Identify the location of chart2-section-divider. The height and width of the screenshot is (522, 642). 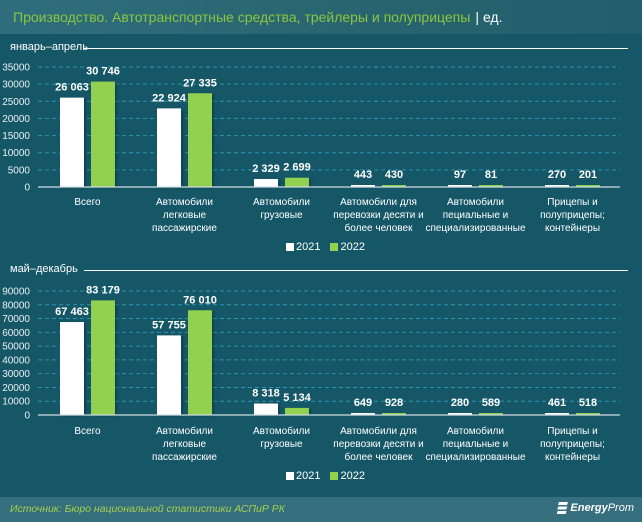
(356, 270).